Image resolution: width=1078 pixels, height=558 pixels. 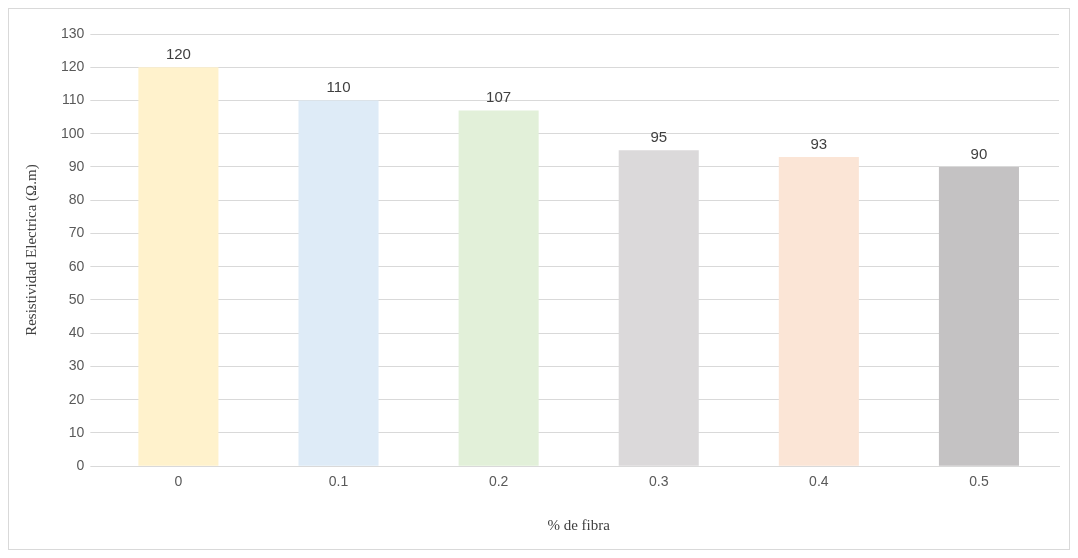 What do you see at coordinates (178, 481) in the screenshot?
I see `x-tick-label: 0` at bounding box center [178, 481].